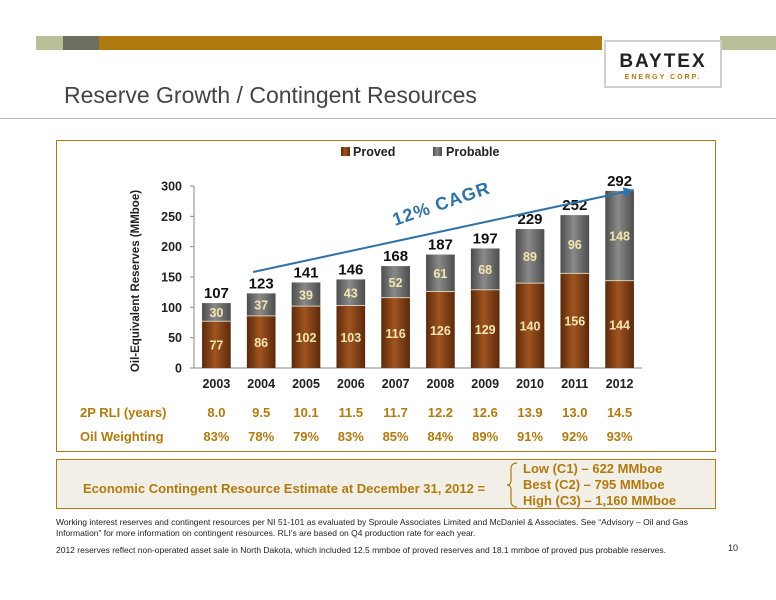  Describe the element at coordinates (529, 219) in the screenshot. I see `bar-total-label: 229` at that location.